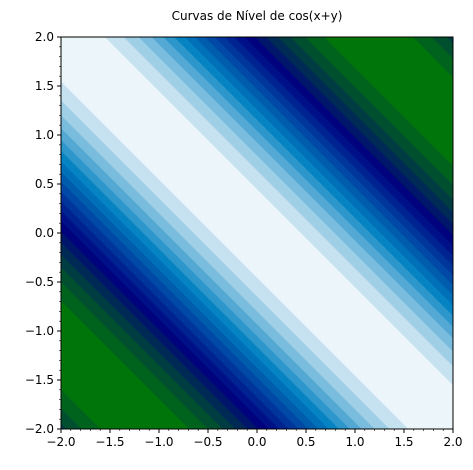 This screenshot has width=473, height=470. I want to click on chart-title: Curvas de Nível de cos(x+y), so click(257, 16).